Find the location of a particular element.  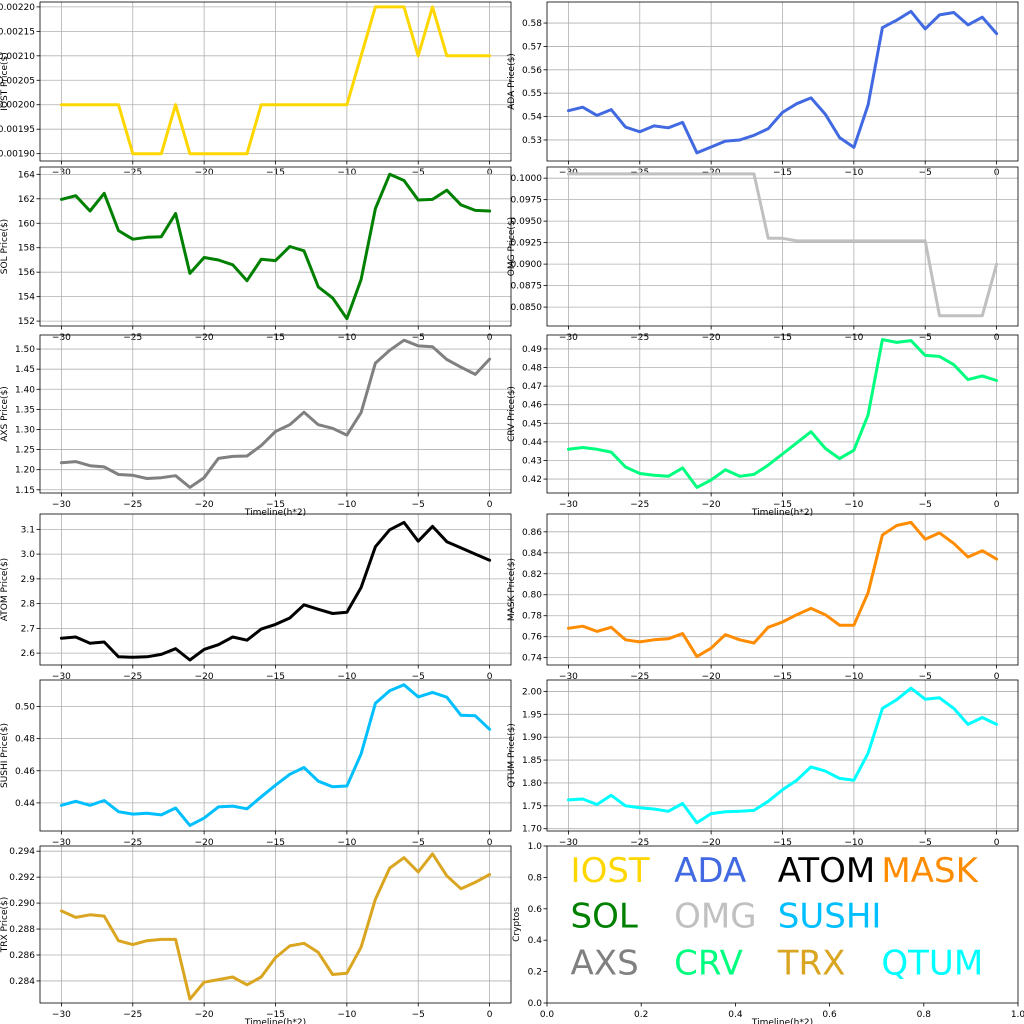

axs-x-axis-label: Timeline(h*2) is located at coordinates (275, 513).